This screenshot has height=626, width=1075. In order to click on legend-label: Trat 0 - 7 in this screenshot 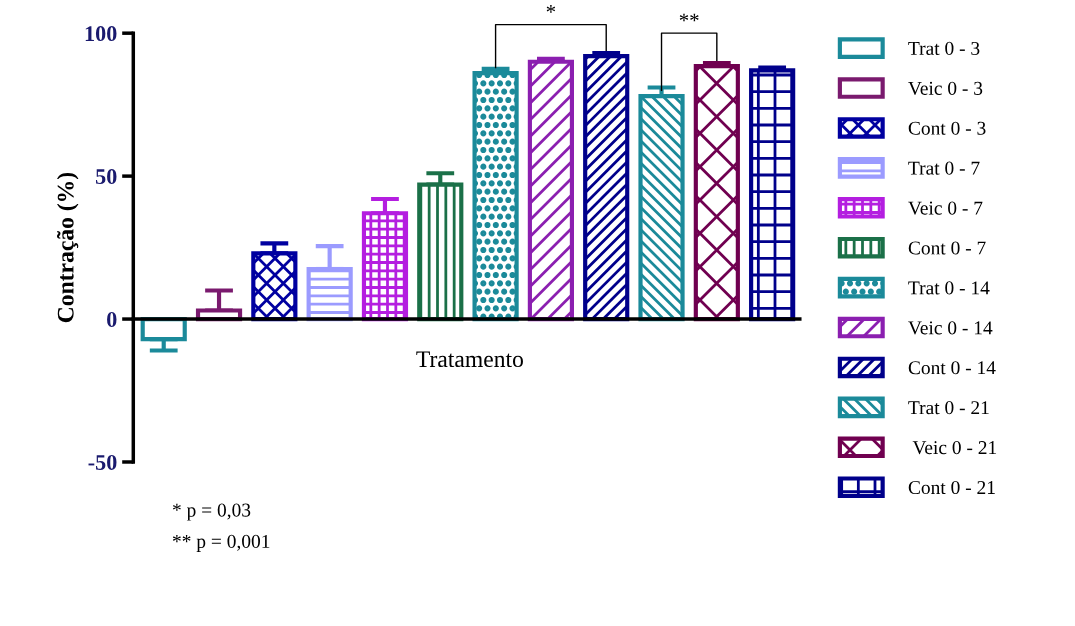, I will do `click(944, 168)`.